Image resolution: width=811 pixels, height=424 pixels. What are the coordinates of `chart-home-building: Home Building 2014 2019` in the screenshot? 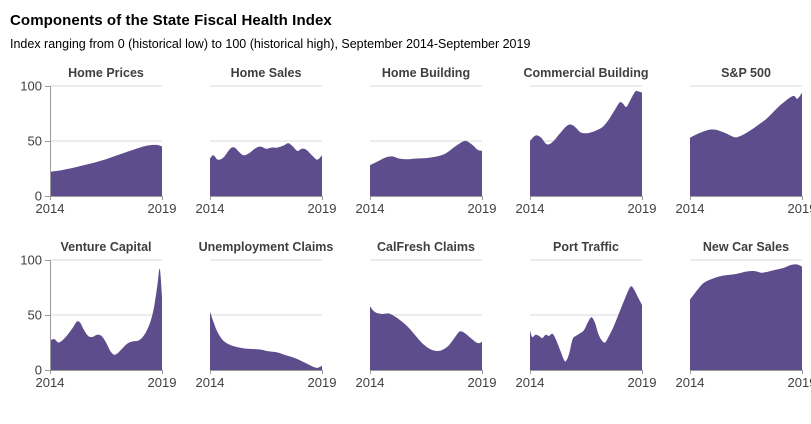 It's located at (412, 140).